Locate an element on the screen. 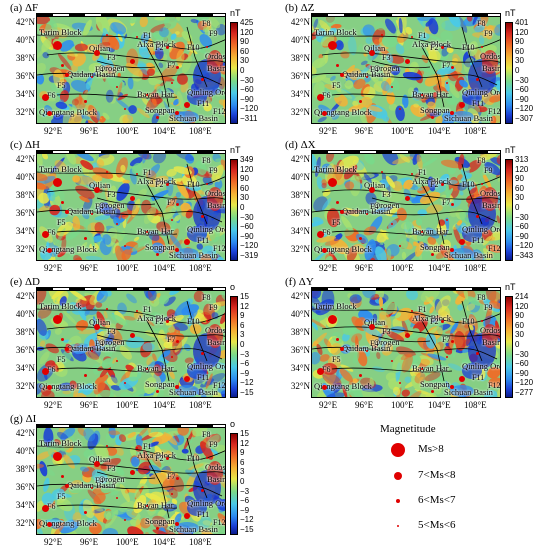  latitude-label: 42°N is located at coordinates (300, 296).